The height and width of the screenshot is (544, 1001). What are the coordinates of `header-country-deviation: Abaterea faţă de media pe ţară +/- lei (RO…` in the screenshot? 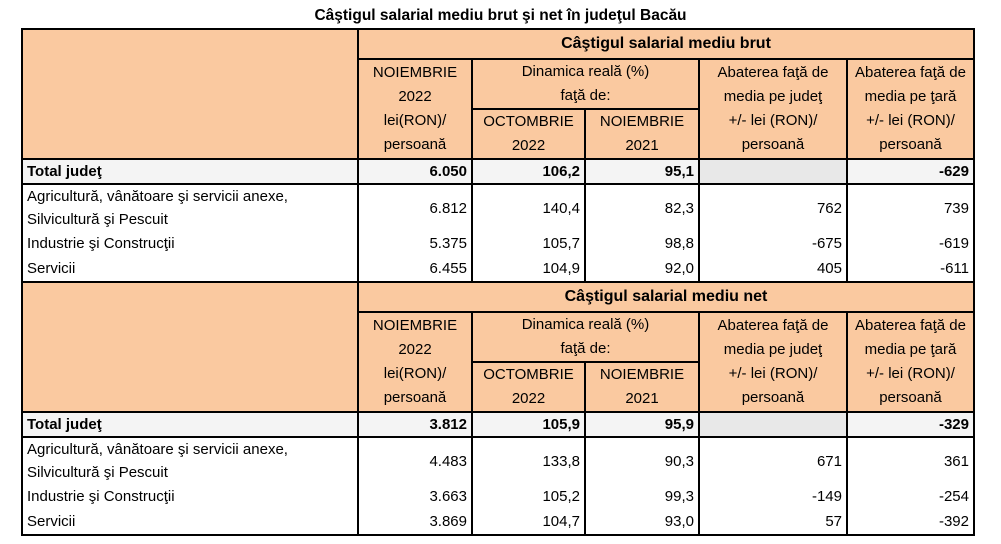 It's located at (910, 109).